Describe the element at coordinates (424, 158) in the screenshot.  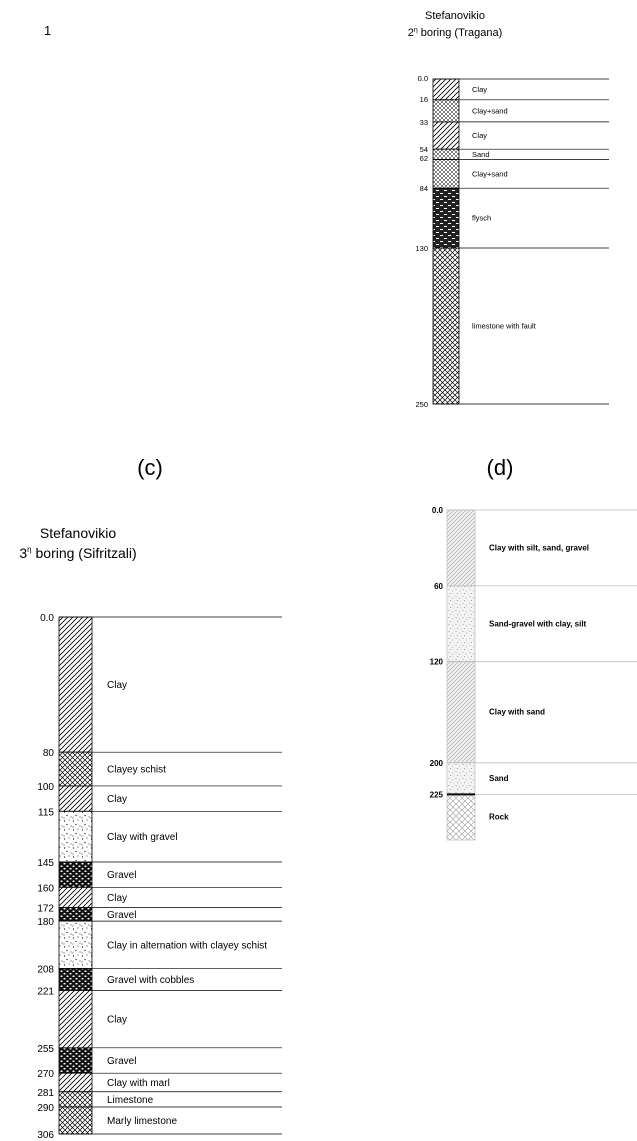
I see `panel-c-depth-5: 62` at that location.